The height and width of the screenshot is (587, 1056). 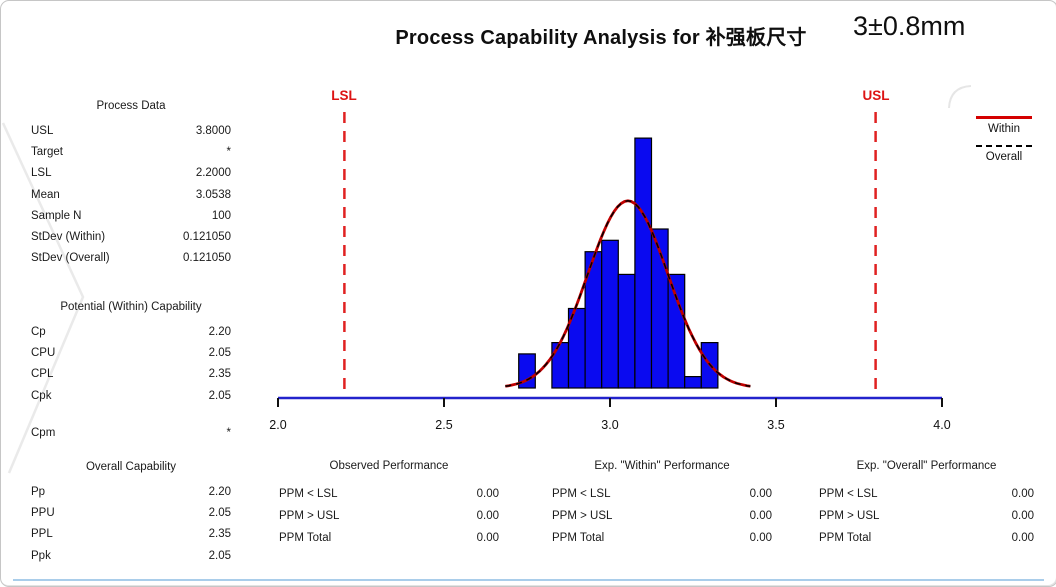 What do you see at coordinates (42, 534) in the screenshot?
I see `stat-label: PPL` at bounding box center [42, 534].